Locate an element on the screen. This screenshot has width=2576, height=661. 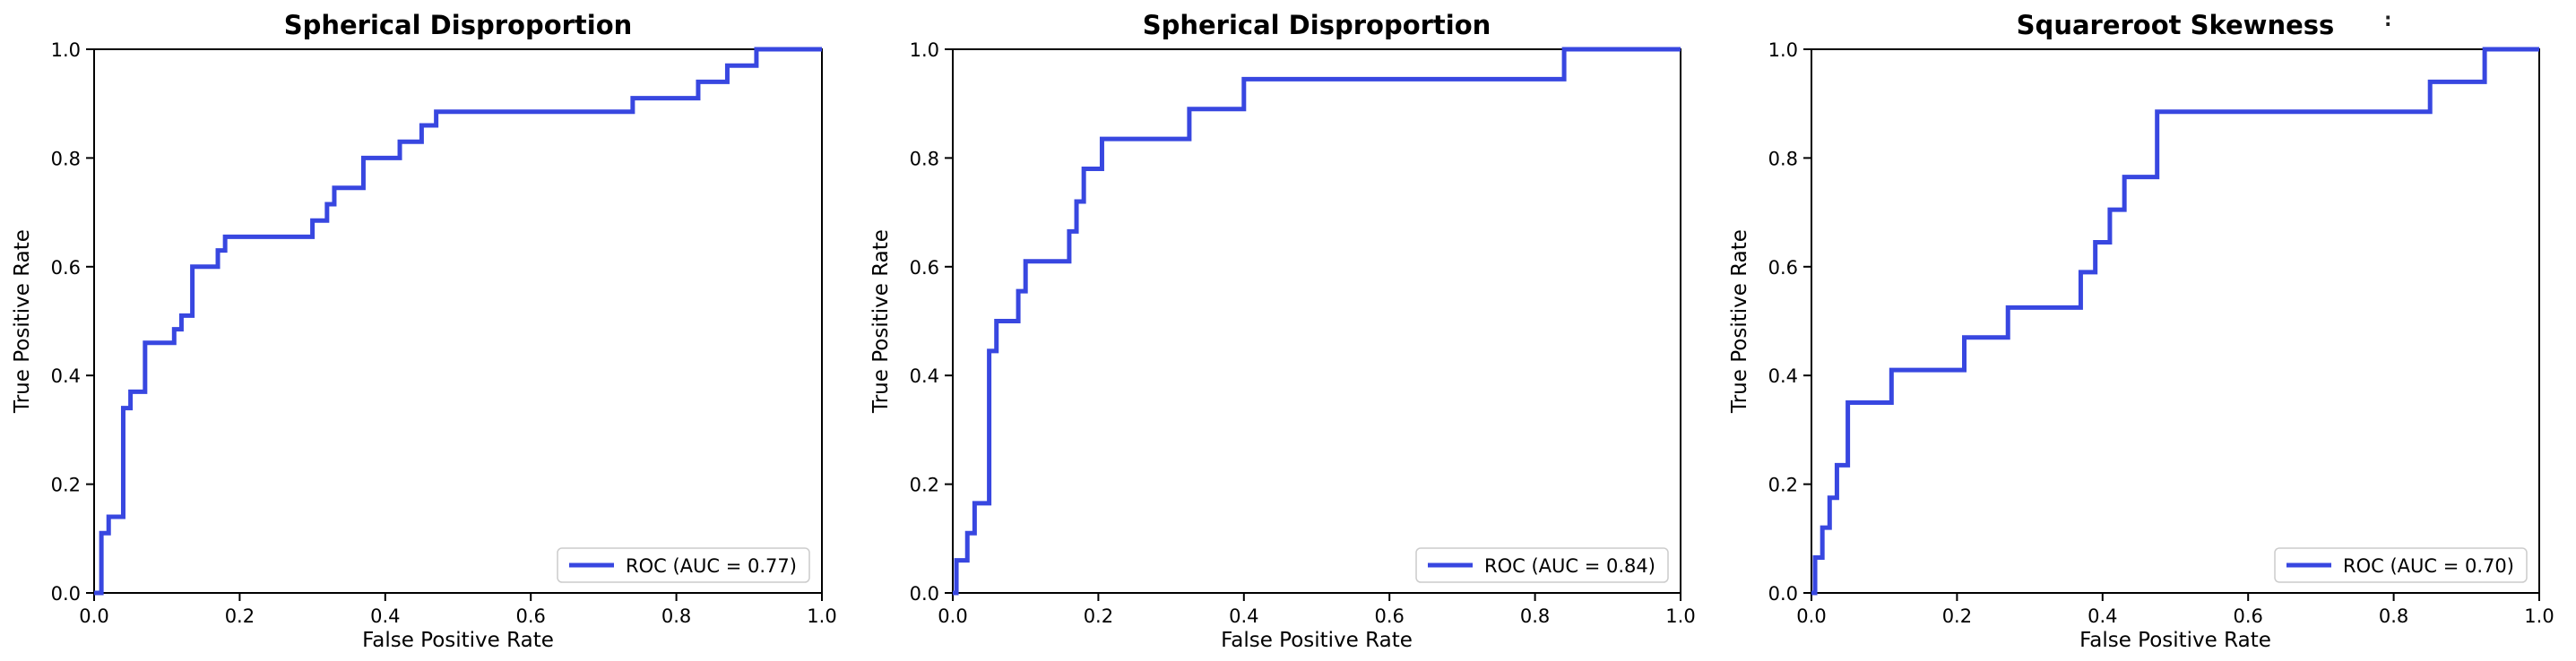
legend: ROC (AUC = 0.70) is located at coordinates (2401, 565).